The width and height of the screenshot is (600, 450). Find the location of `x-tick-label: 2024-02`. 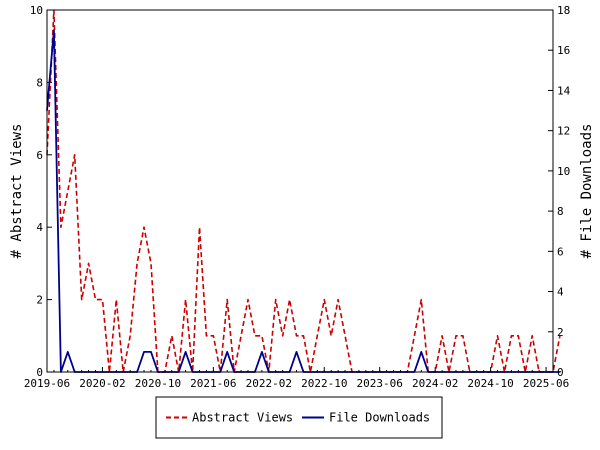

x-tick-label: 2024-02 is located at coordinates (435, 383).